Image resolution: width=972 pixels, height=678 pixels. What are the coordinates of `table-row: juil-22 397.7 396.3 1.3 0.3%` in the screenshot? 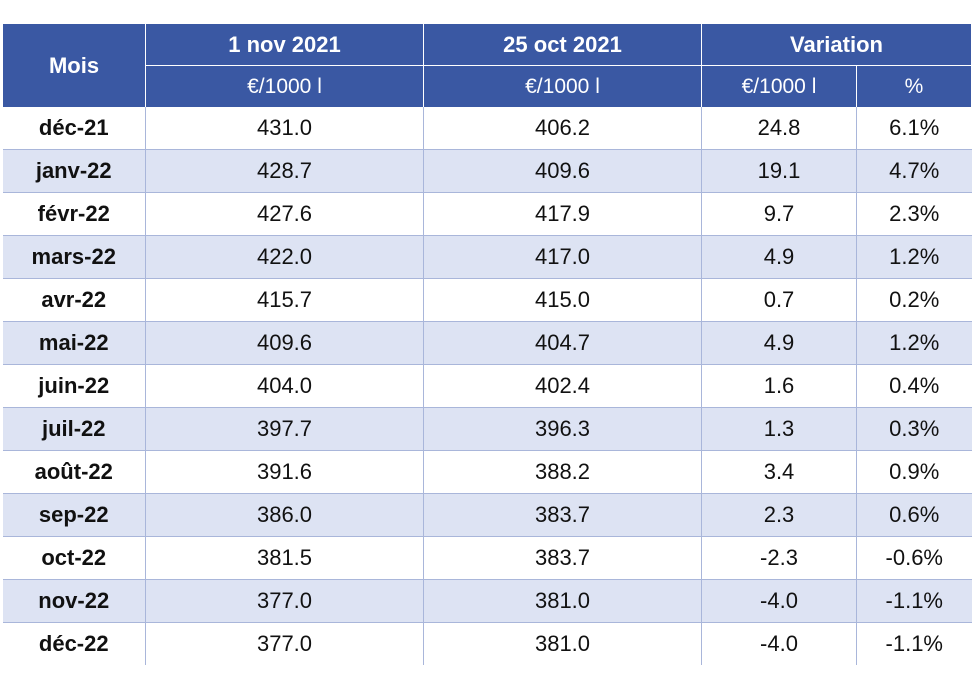 It's located at (487, 429).